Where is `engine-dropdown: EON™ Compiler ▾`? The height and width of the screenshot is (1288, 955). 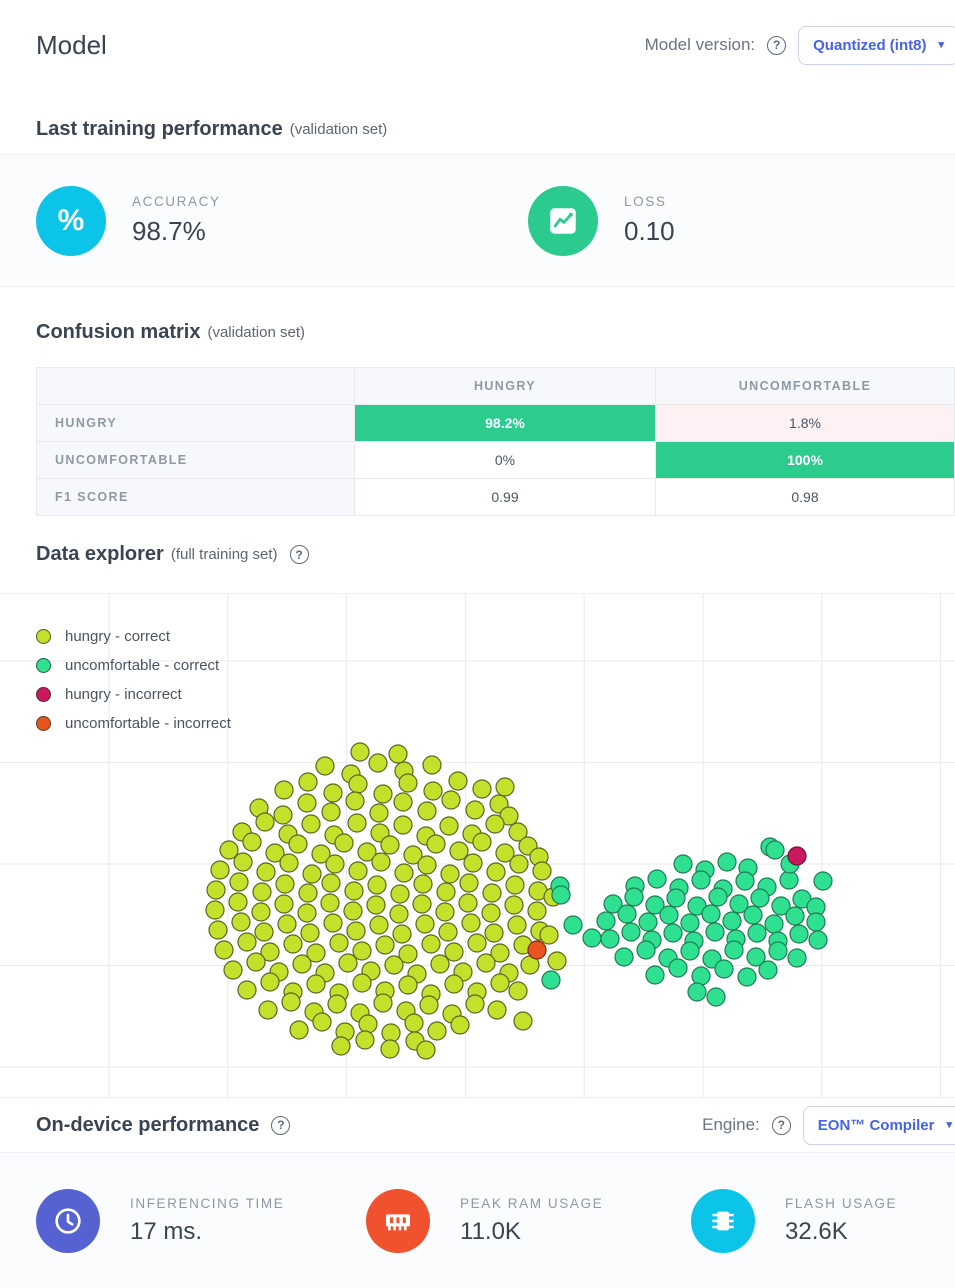
engine-dropdown: EON™ Compiler ▾ is located at coordinates (878, 1125).